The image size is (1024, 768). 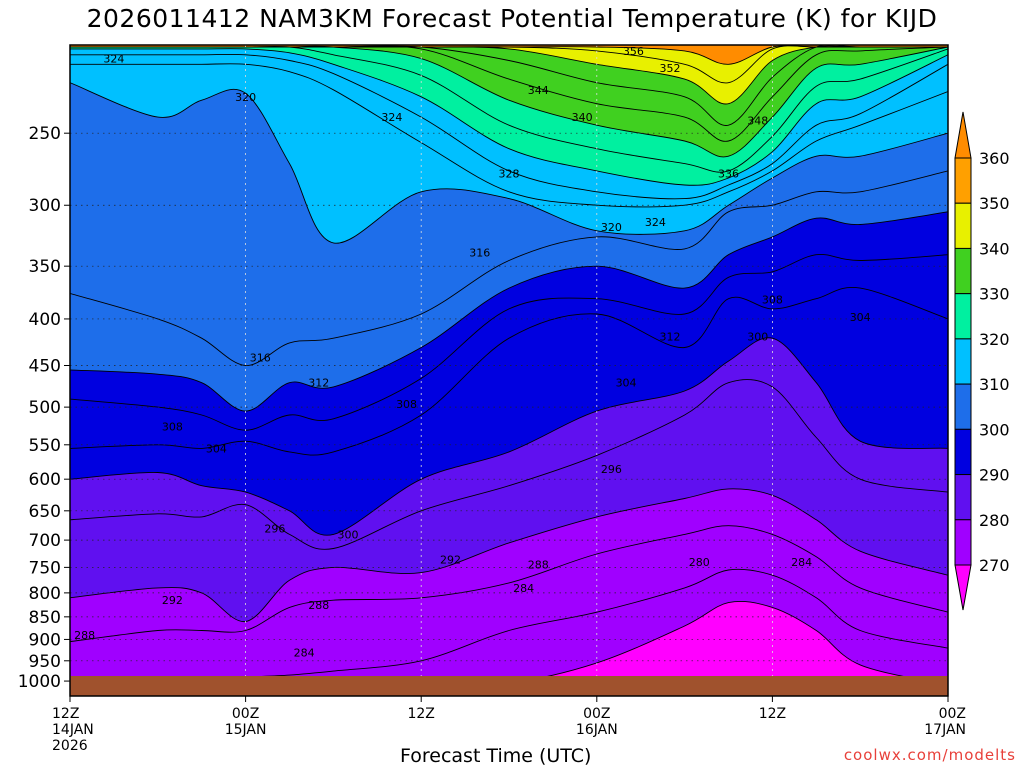 What do you see at coordinates (945, 730) in the screenshot?
I see `x-tick-label: 17JAN` at bounding box center [945, 730].